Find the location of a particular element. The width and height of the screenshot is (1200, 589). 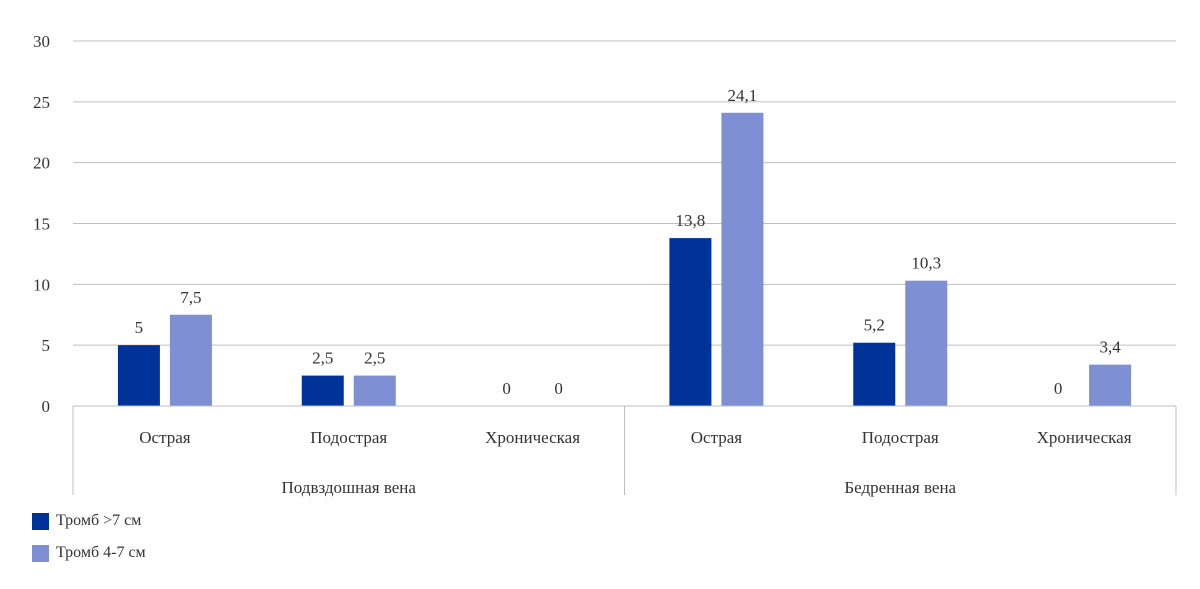

y-tick-label: 0 is located at coordinates (46, 406).